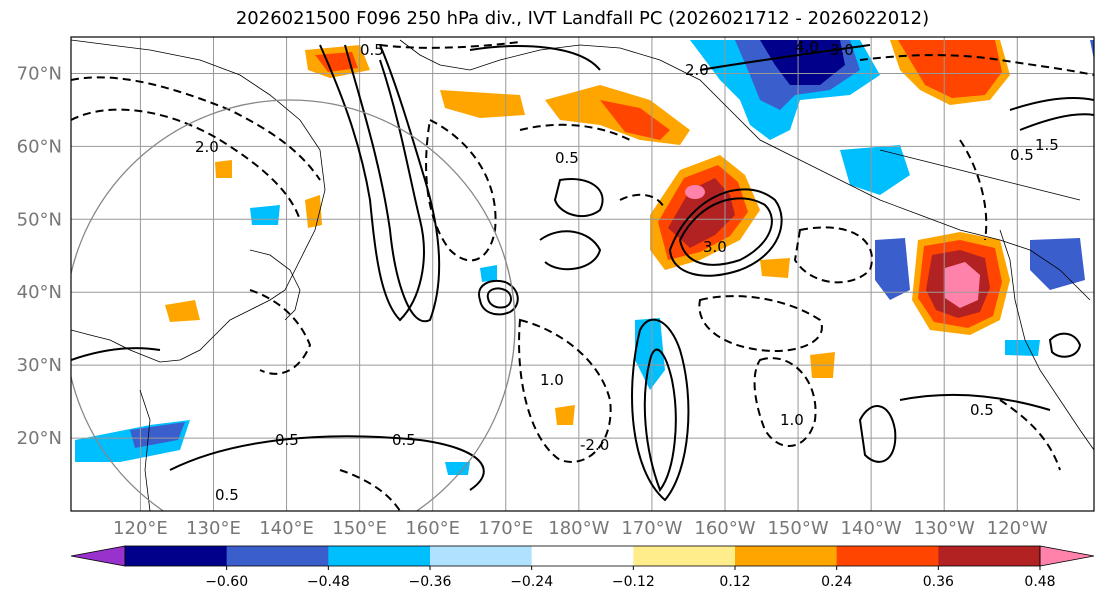 The width and height of the screenshot is (1105, 604). What do you see at coordinates (651, 528) in the screenshot?
I see `lon-tick-label: 170°W` at bounding box center [651, 528].